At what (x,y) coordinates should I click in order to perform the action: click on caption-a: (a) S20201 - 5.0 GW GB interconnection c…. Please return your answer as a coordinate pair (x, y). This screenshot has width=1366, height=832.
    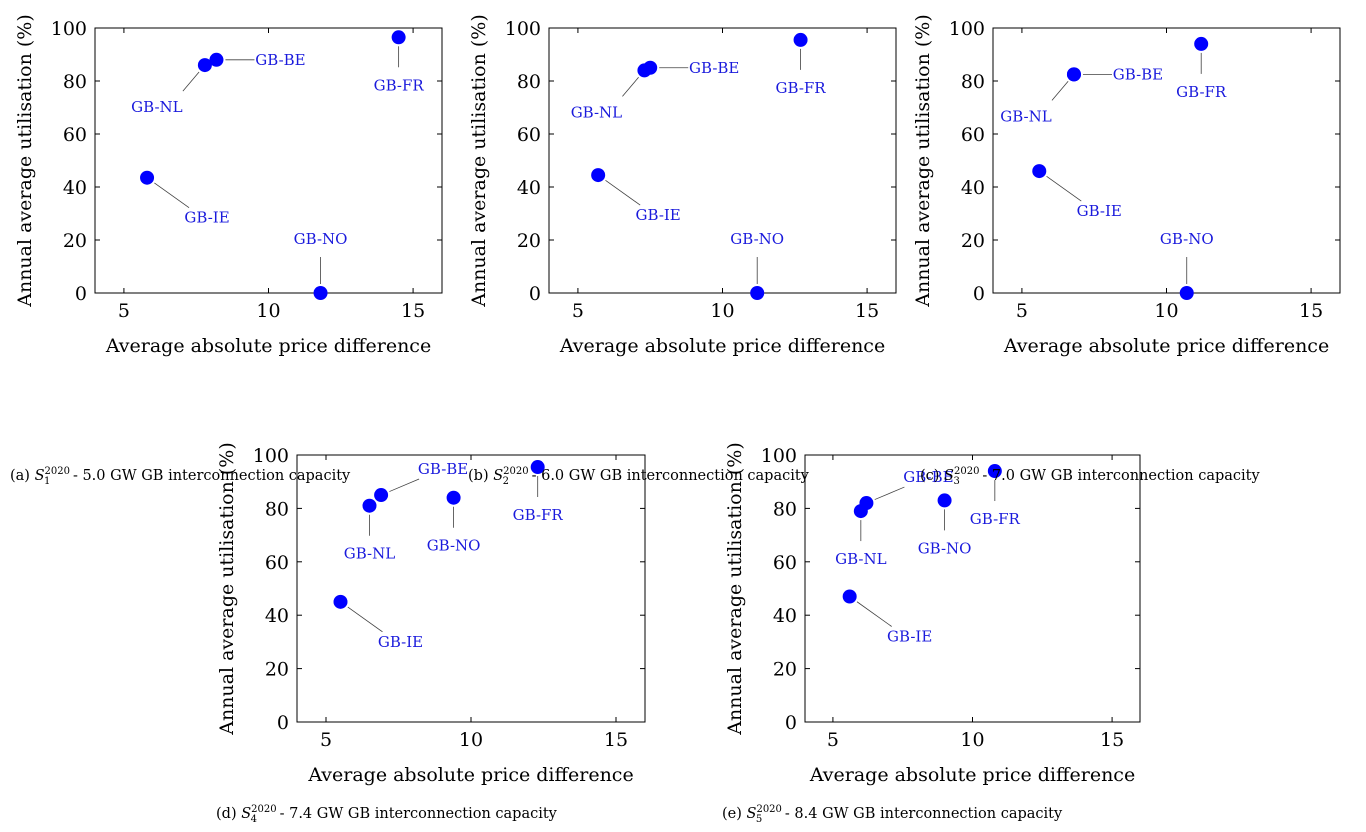
    Looking at the image, I should click on (180, 476).